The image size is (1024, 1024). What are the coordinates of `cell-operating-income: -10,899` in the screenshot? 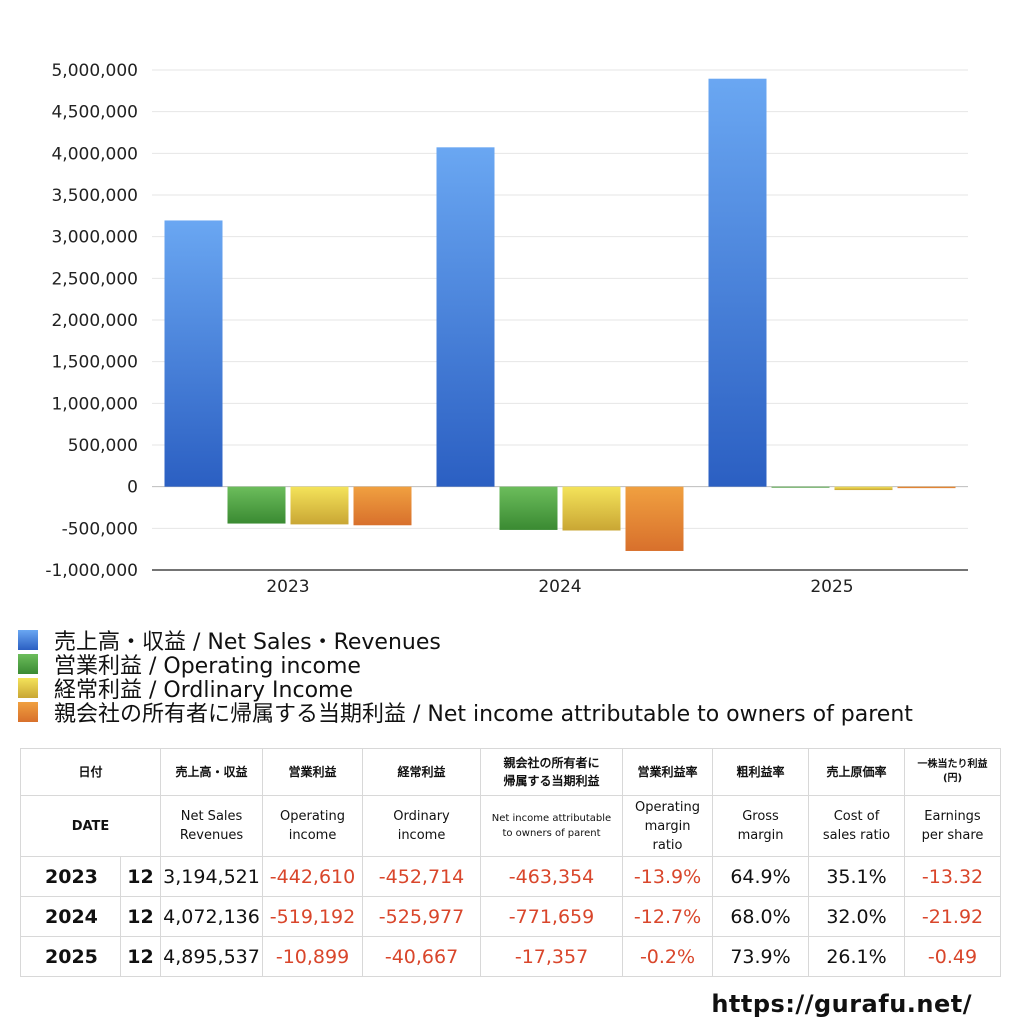 It's located at (313, 956).